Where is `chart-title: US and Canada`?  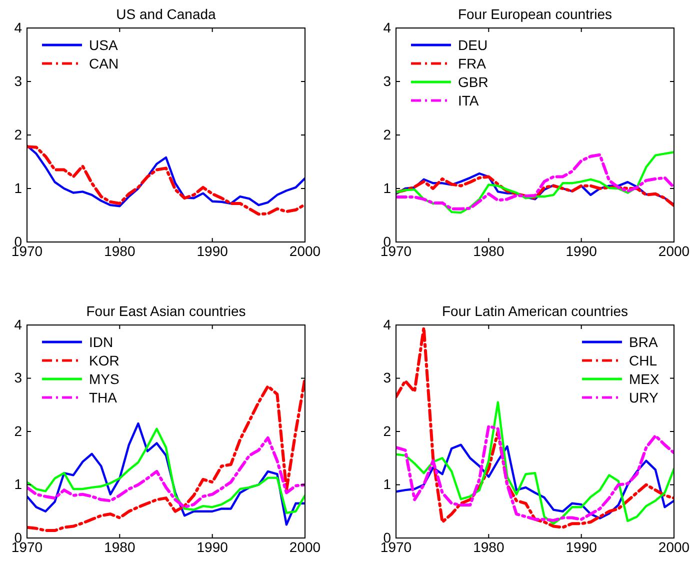 chart-title: US and Canada is located at coordinates (166, 14).